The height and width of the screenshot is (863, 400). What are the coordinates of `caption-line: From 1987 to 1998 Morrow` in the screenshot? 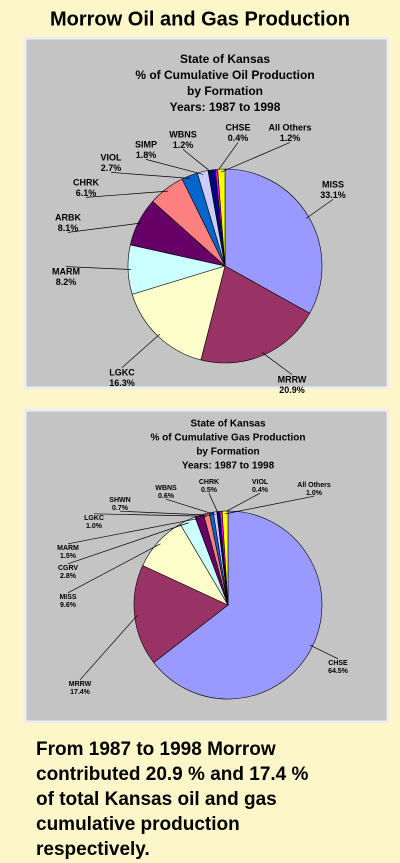 It's located at (156, 749).